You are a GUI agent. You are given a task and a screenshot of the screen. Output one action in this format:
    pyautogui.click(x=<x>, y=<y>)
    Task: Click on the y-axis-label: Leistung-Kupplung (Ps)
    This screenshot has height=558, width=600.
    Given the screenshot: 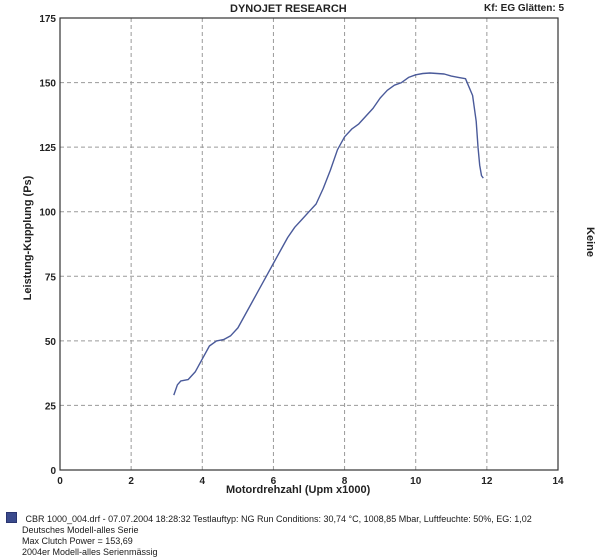 What is the action you would take?
    pyautogui.click(x=28, y=238)
    